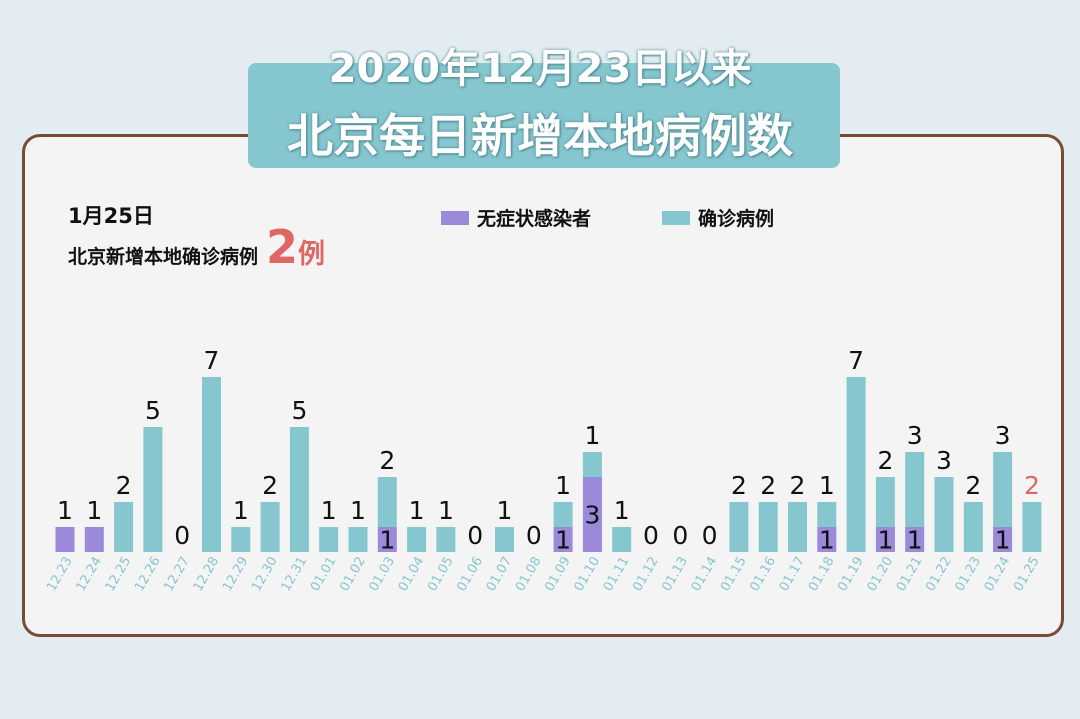 Image resolution: width=1080 pixels, height=719 pixels. Describe the element at coordinates (793, 574) in the screenshot. I see `tick-label-01.17: 01.17` at that location.